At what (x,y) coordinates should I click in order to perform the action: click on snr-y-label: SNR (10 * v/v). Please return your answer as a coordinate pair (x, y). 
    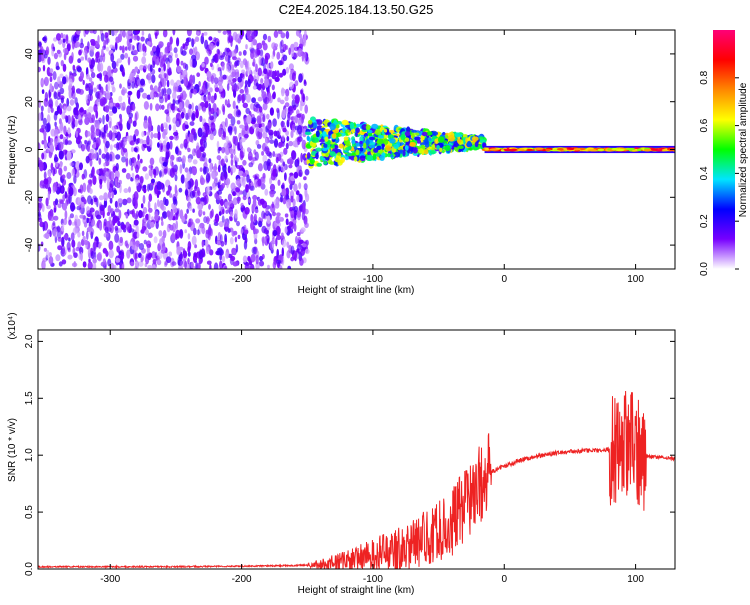
    Looking at the image, I should click on (12, 450).